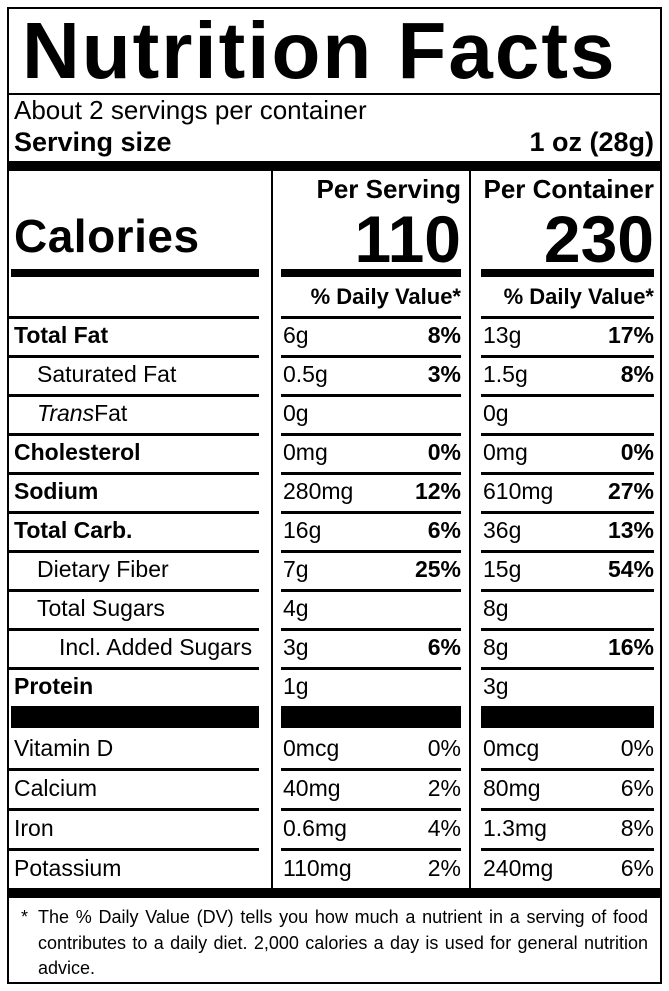 The height and width of the screenshot is (991, 669). Describe the element at coordinates (630, 335) in the screenshot. I see `per-container-dv: 17%` at that location.